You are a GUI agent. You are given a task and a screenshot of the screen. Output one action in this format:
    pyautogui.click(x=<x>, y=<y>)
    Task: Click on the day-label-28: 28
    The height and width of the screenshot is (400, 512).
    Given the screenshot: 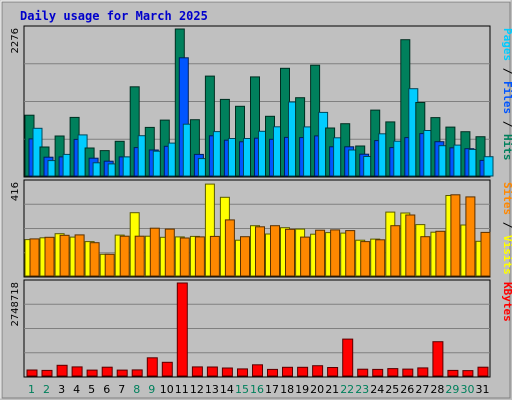 What is the action you would take?
    pyautogui.click(x=437, y=389)
    